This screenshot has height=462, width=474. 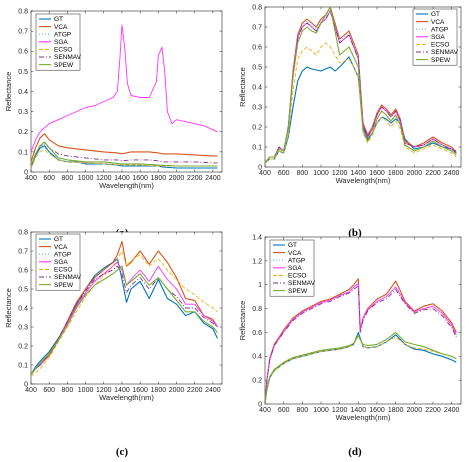 What do you see at coordinates (257, 237) in the screenshot?
I see `y-tick-label: 1.4` at bounding box center [257, 237].